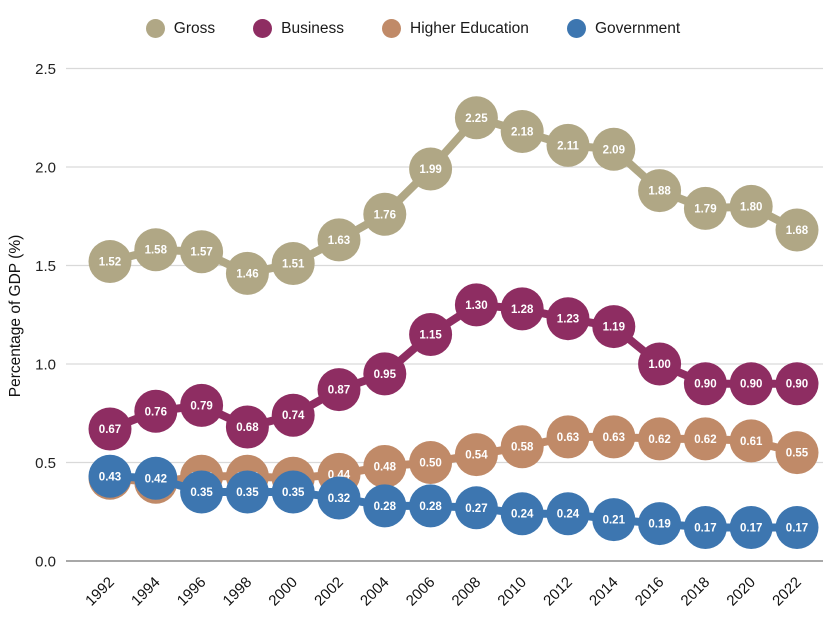 This screenshot has width=826, height=620. What do you see at coordinates (313, 28) in the screenshot?
I see `legend-label: Business` at bounding box center [313, 28].